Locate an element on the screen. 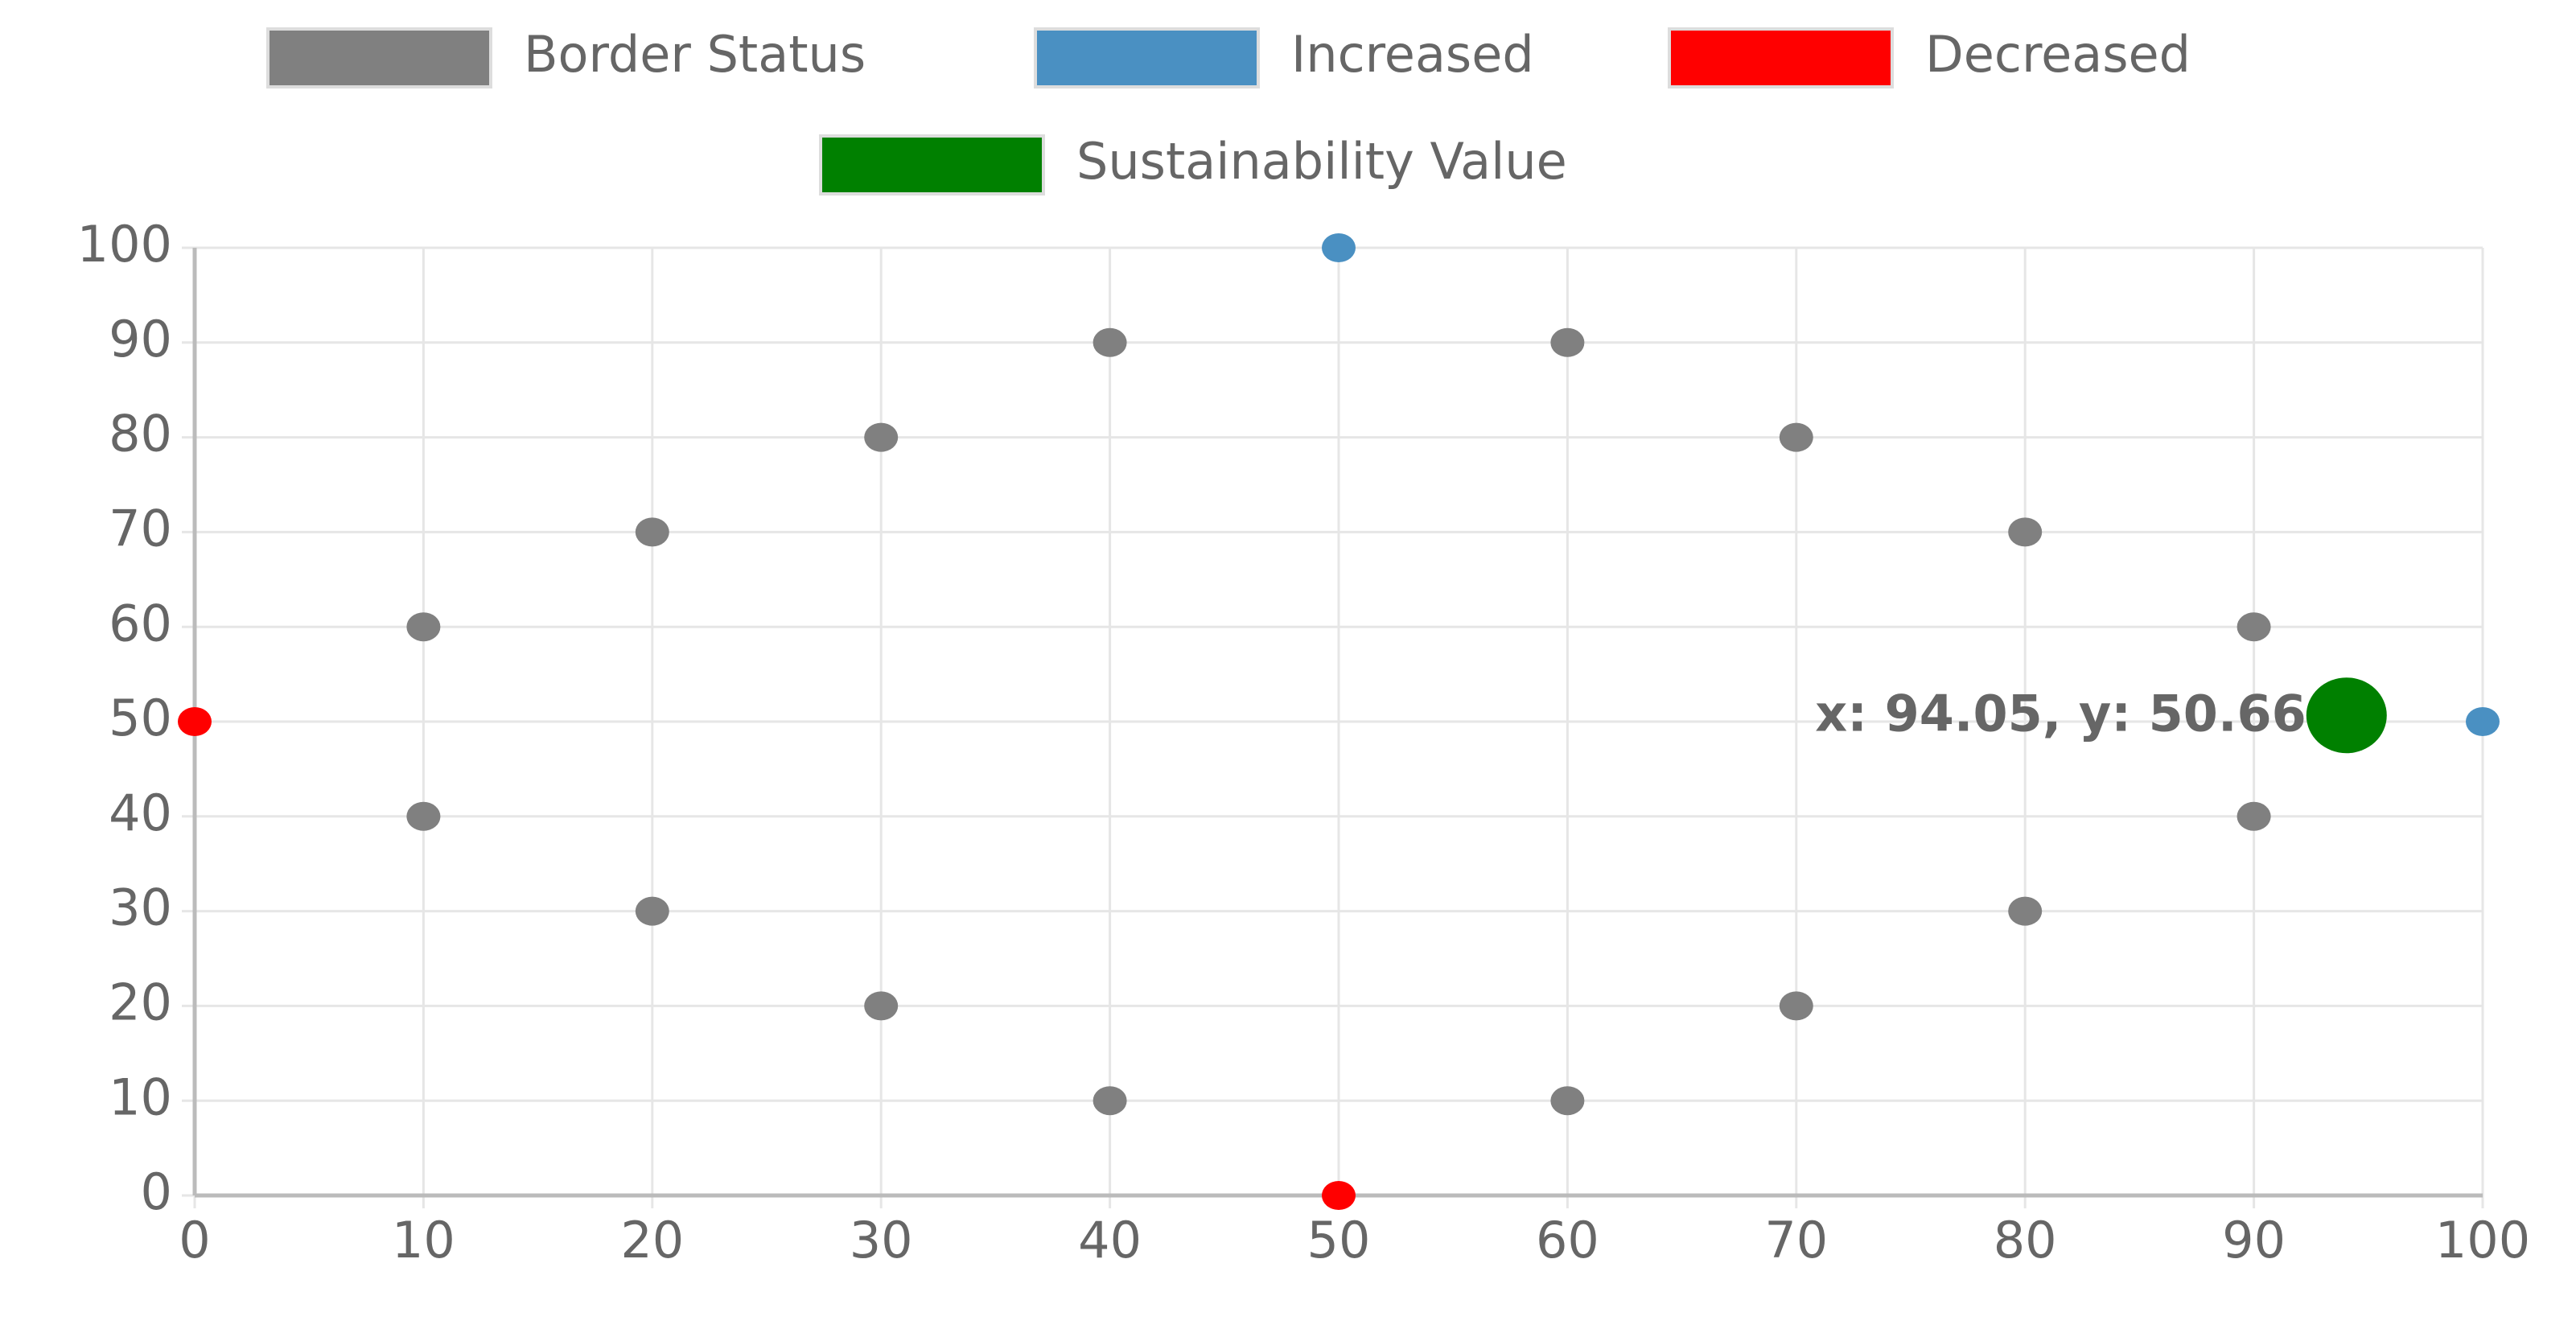 The height and width of the screenshot is (1329, 2576). x-tick-label: 100 is located at coordinates (2482, 1240).